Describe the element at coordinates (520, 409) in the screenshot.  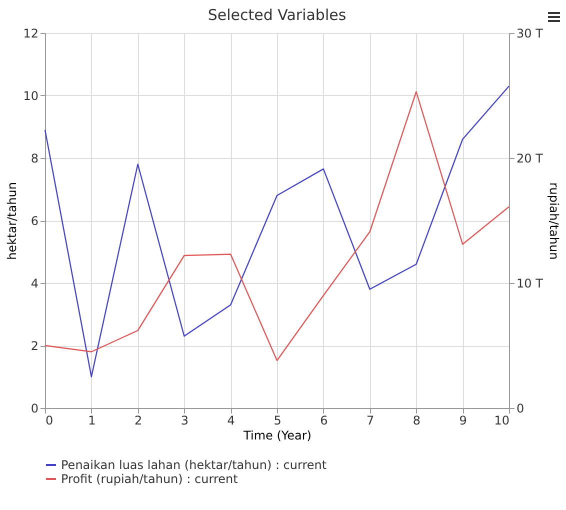
I see `y2-tick-label: 0` at that location.